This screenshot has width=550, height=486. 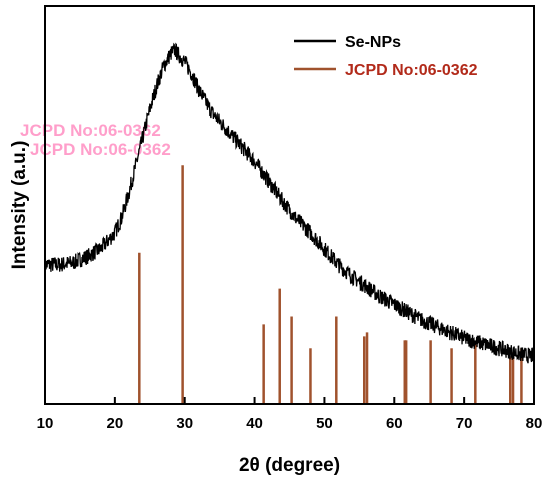 What do you see at coordinates (184, 423) in the screenshot?
I see `x-tick-label: 30` at bounding box center [184, 423].